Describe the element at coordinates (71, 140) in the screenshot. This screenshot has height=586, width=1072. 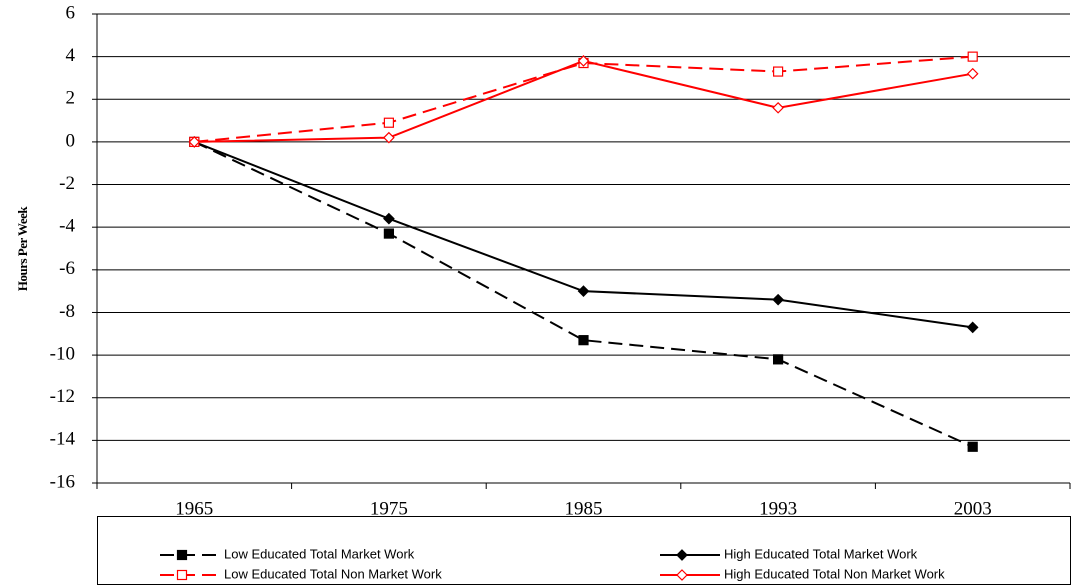
I see `y-tick-label: 0` at that location.